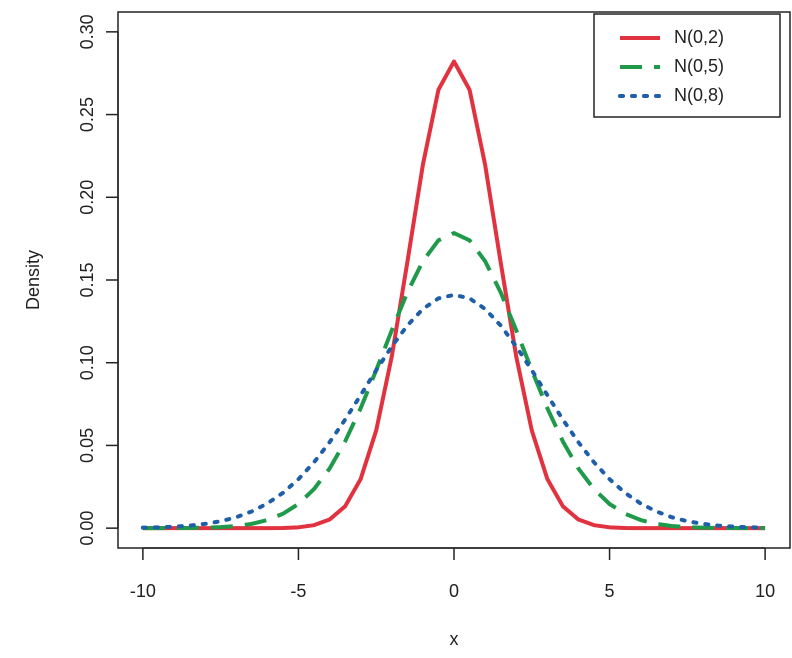 The image size is (792, 658). What do you see at coordinates (699, 37) in the screenshot?
I see `legend-label: N(0,2)` at bounding box center [699, 37].